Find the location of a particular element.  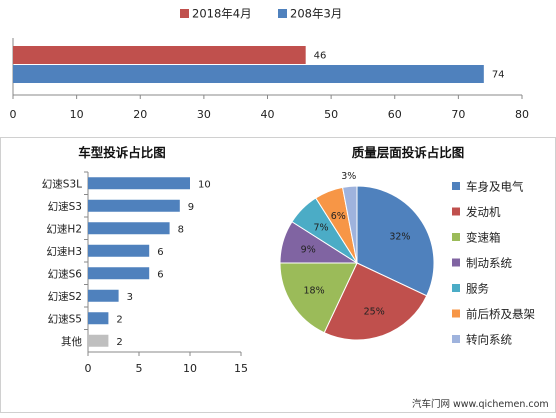

top-bars: 46 74 is located at coordinates (259, 64).